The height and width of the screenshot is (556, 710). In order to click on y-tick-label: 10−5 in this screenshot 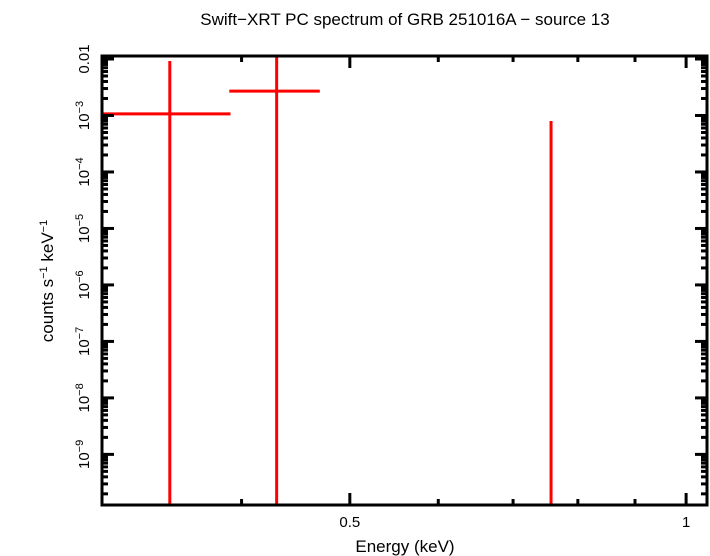, I will do `click(83, 228)`.